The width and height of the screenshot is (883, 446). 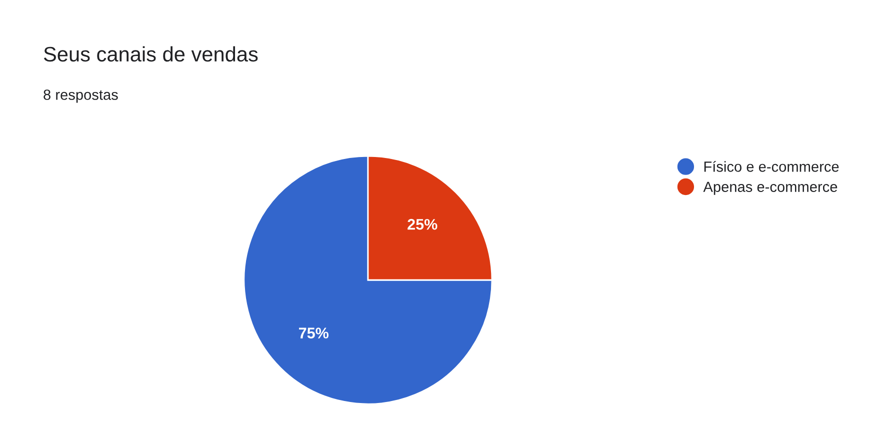 I want to click on chart-title: Seus canais de vendas, so click(x=151, y=54).